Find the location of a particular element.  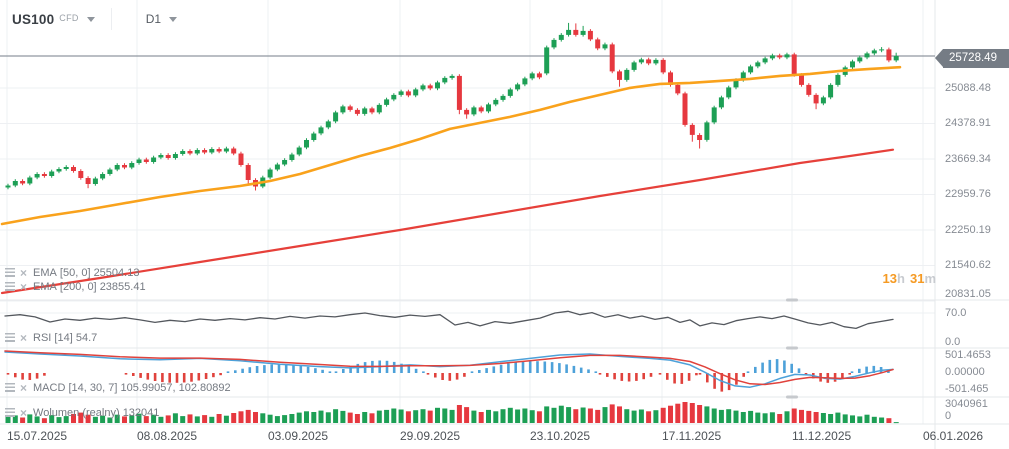

macd-axis-label: -501.465 is located at coordinates (967, 389).